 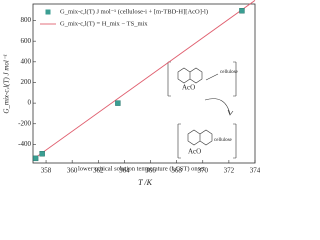 What do you see at coordinates (24, 123) in the screenshot?
I see `y-tick-label: -200` at bounding box center [24, 123].